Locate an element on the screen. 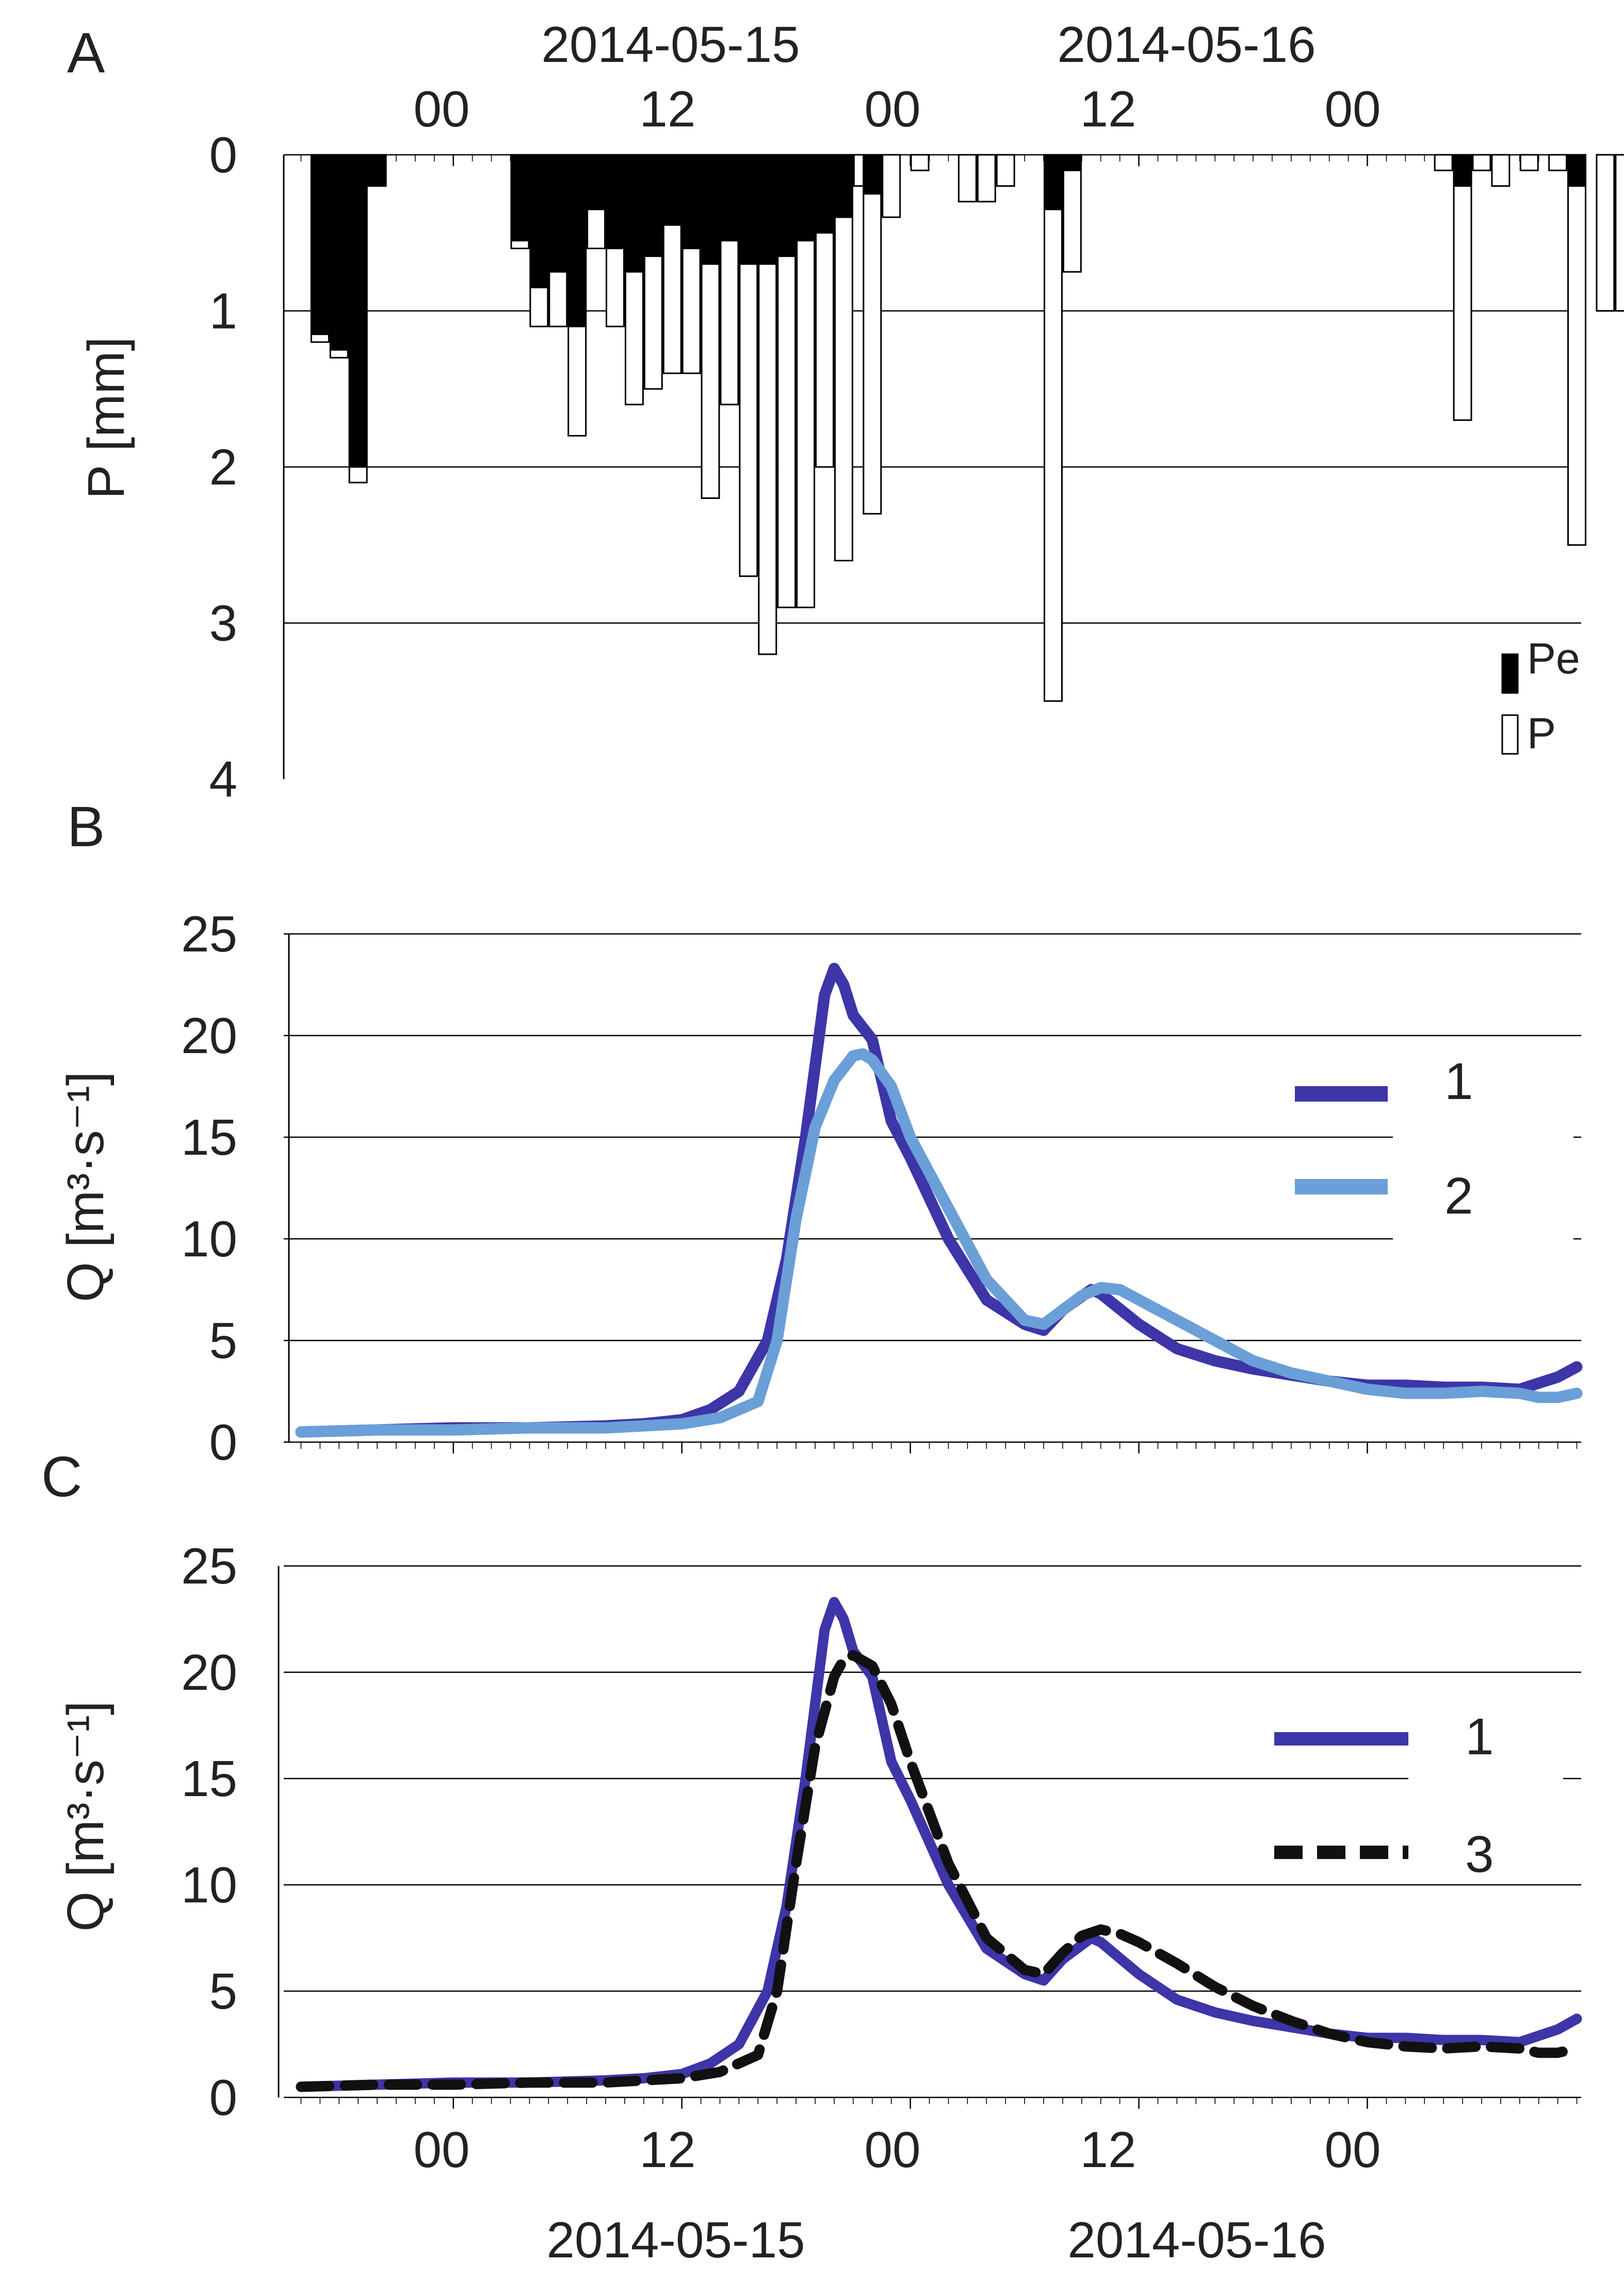 This screenshot has width=1624, height=2278. panel-b-ytick-label: 0 is located at coordinates (223, 1443).